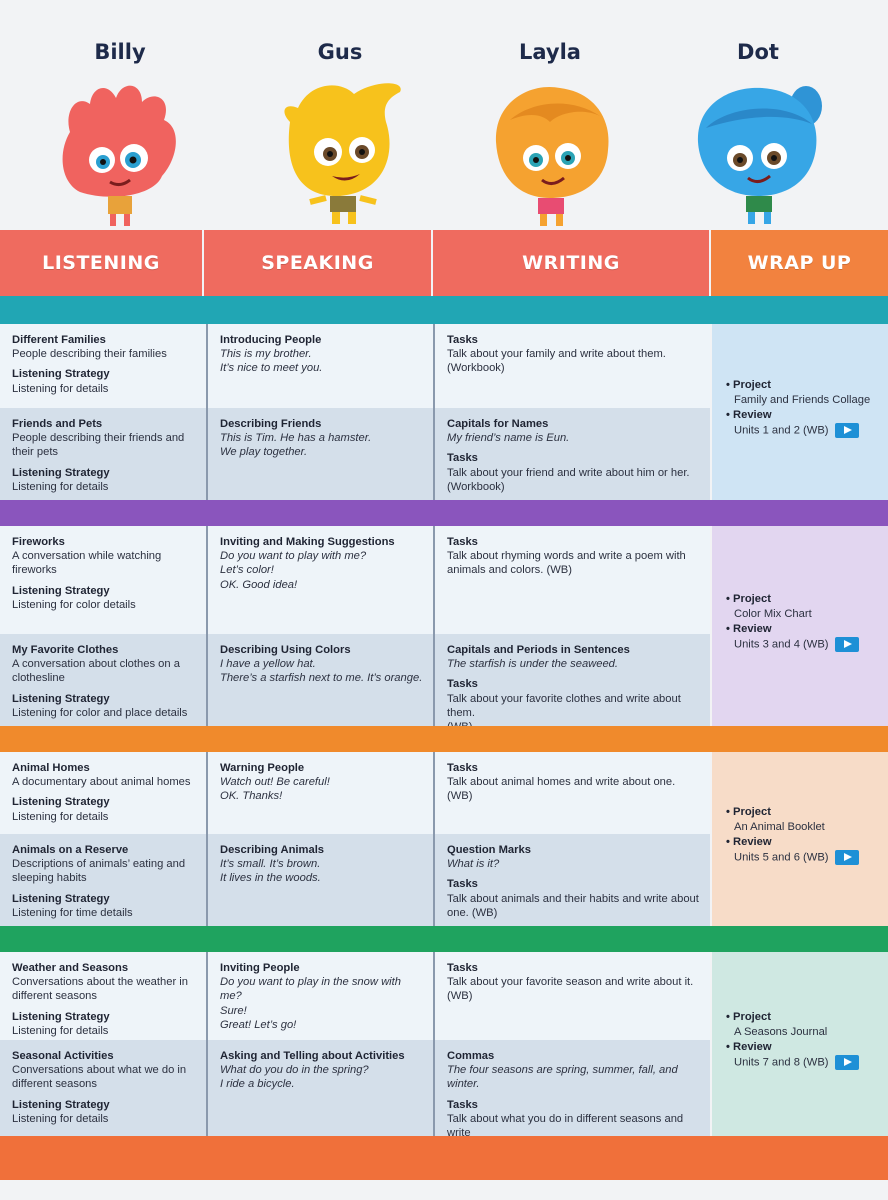 This screenshot has height=1200, width=888. I want to click on cell-heading: Inviting People, so click(260, 968).